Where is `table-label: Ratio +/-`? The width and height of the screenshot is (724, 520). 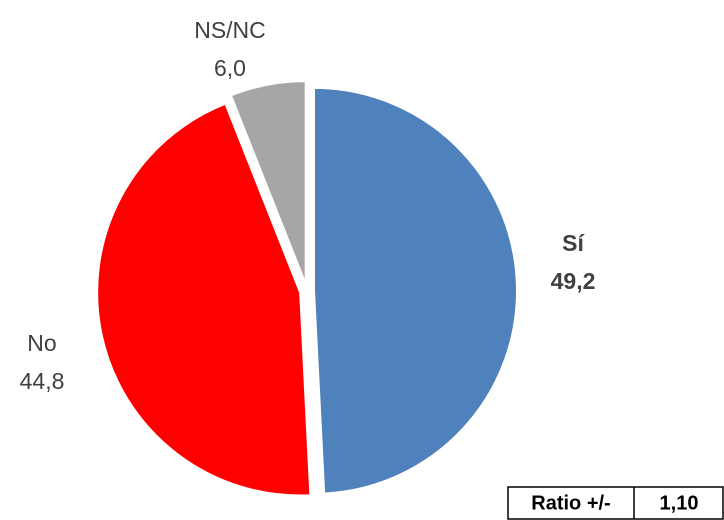
table-label: Ratio +/- is located at coordinates (570, 503).